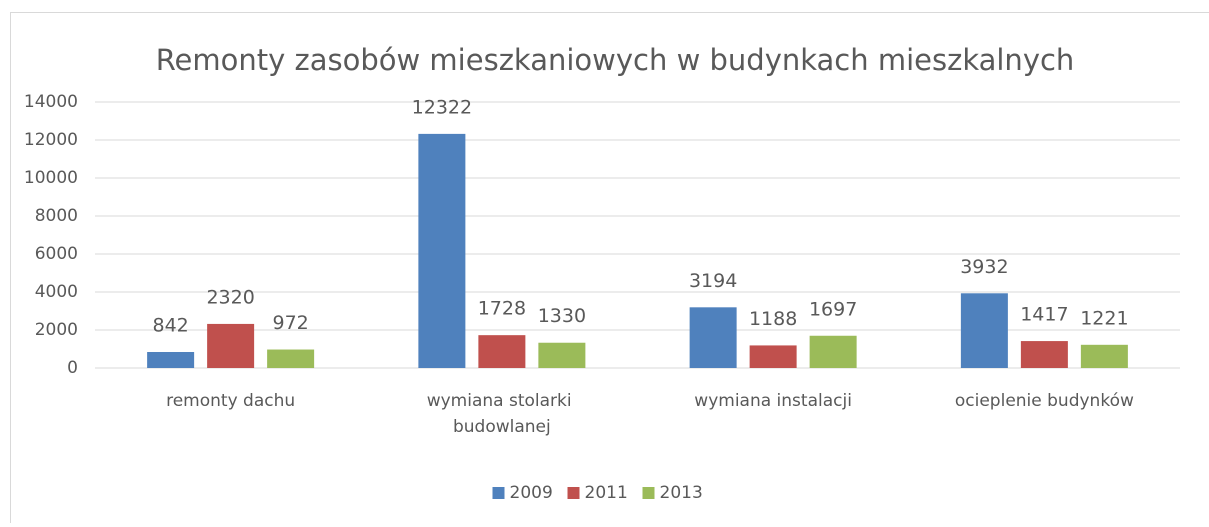 This screenshot has width=1209, height=527. I want to click on data-label: 3194, so click(713, 281).